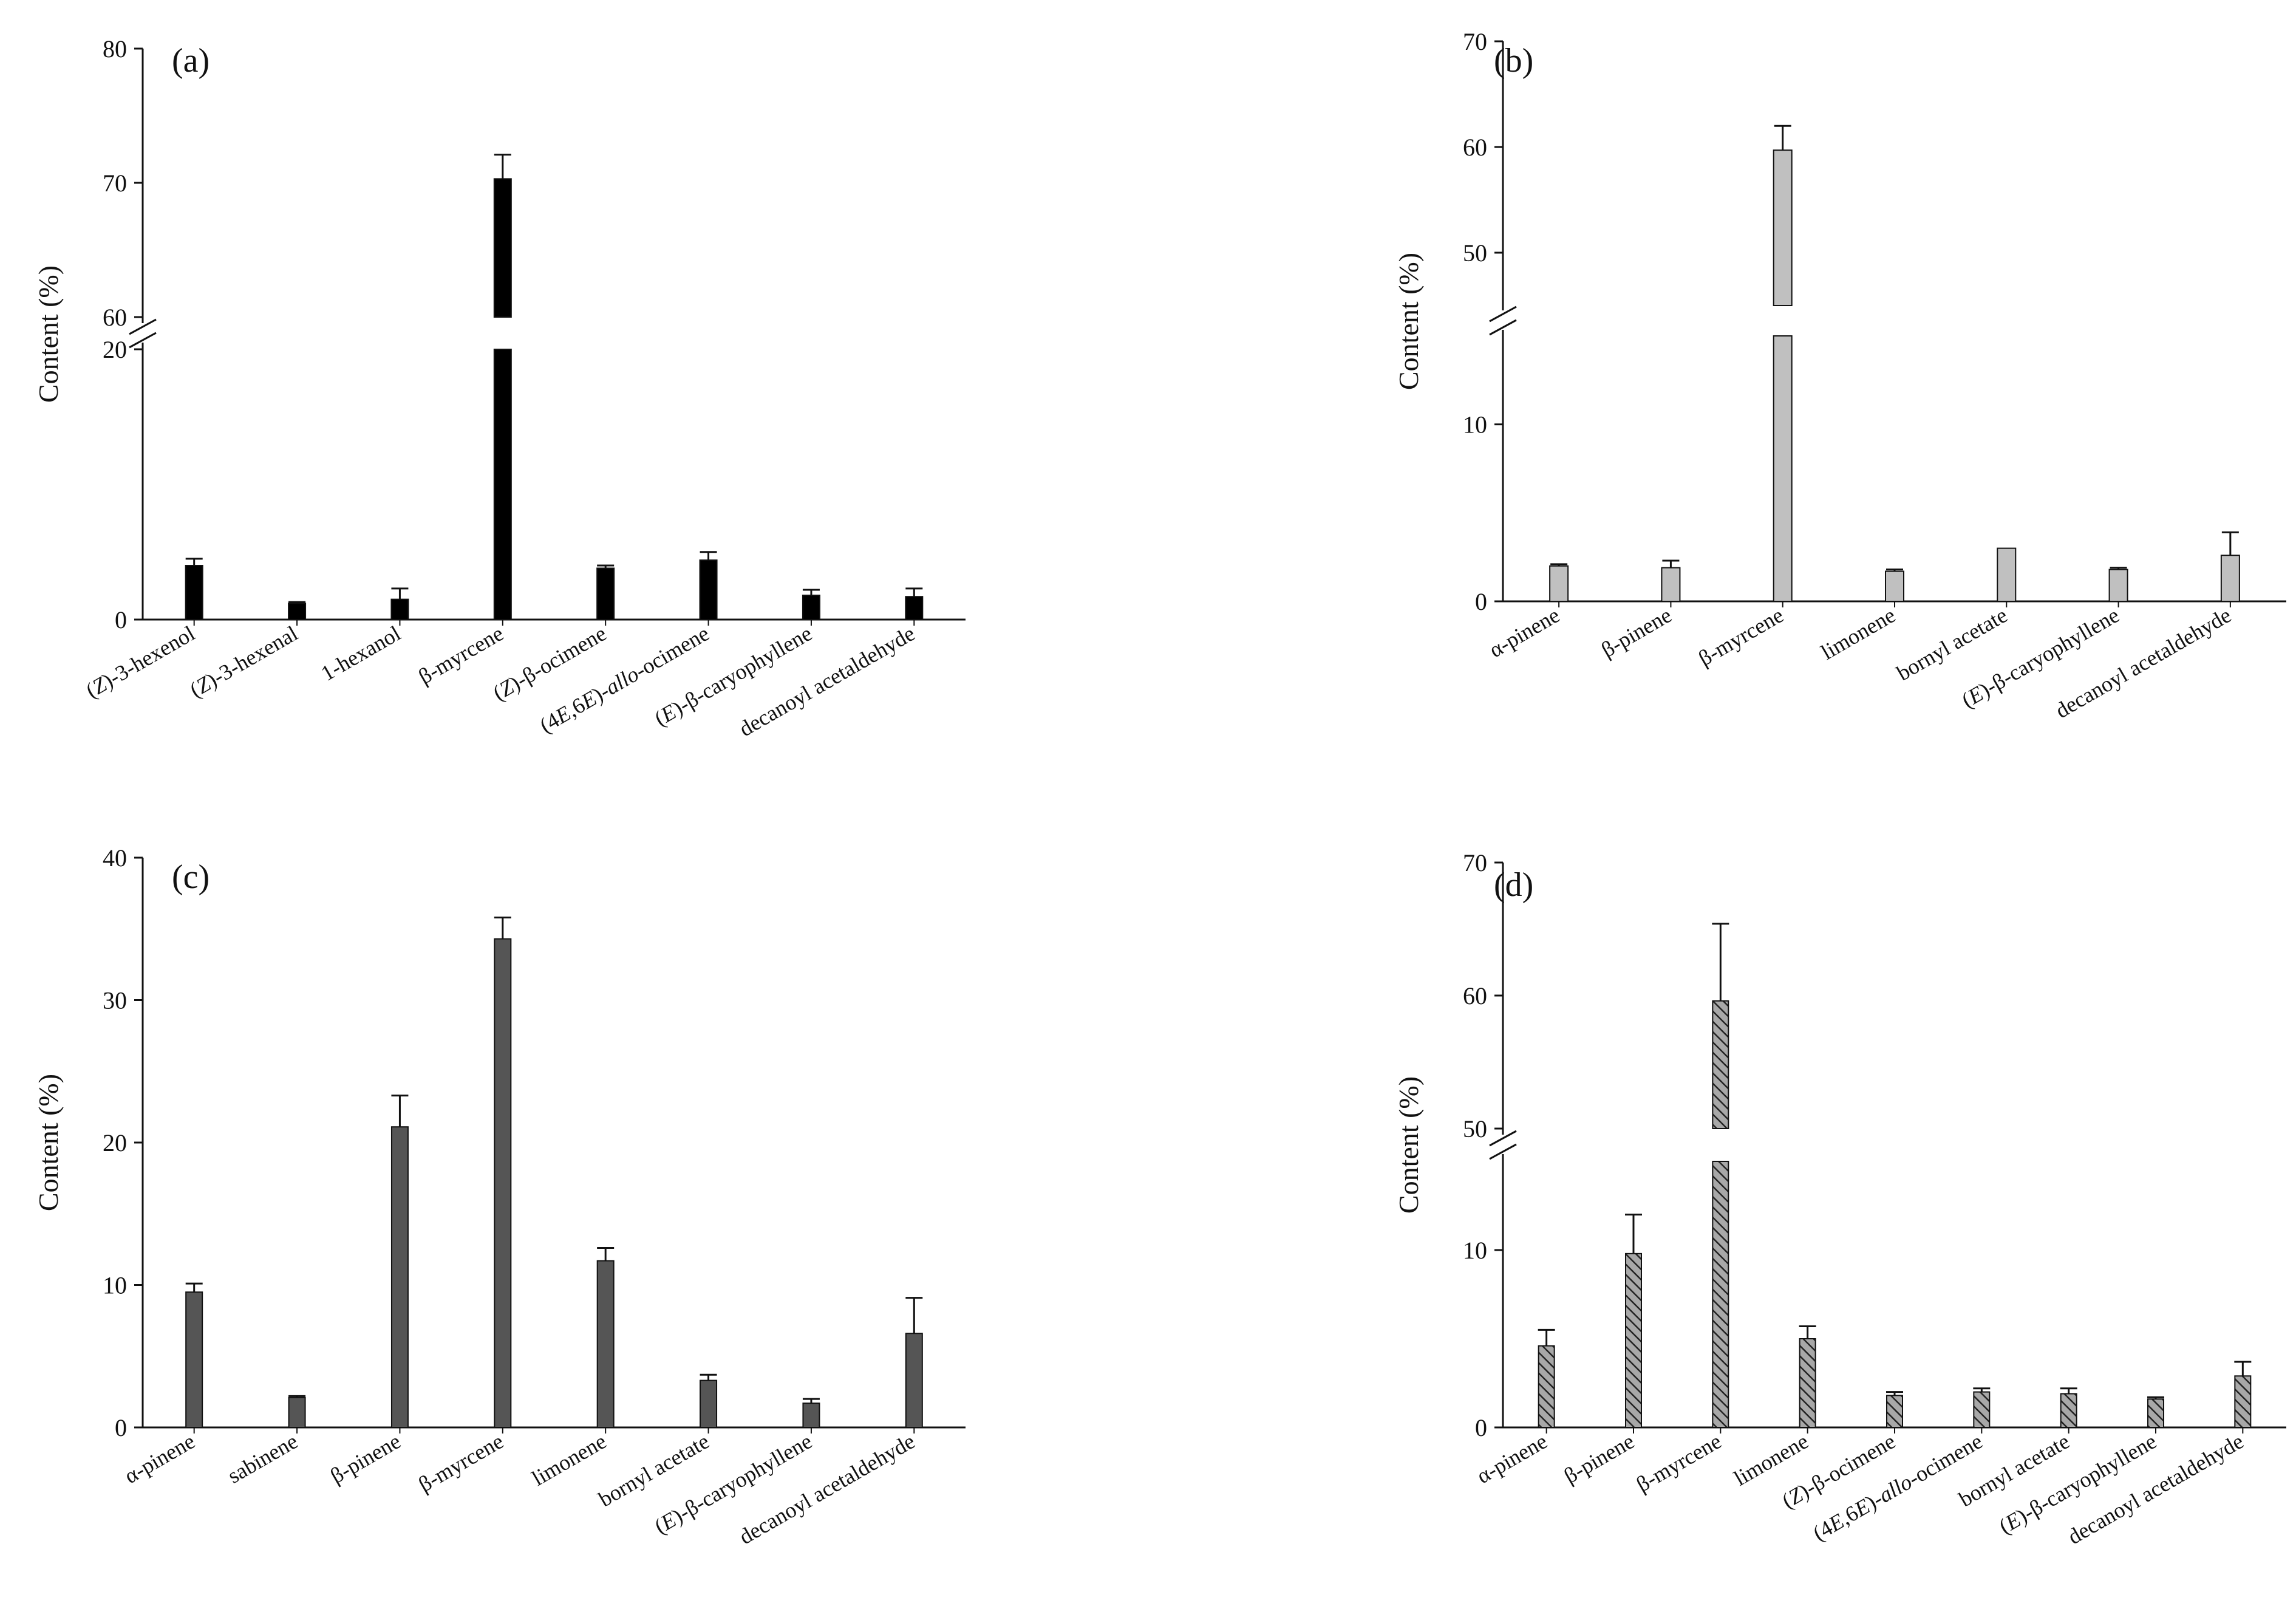  I want to click on panel-label: (b), so click(1513, 61).